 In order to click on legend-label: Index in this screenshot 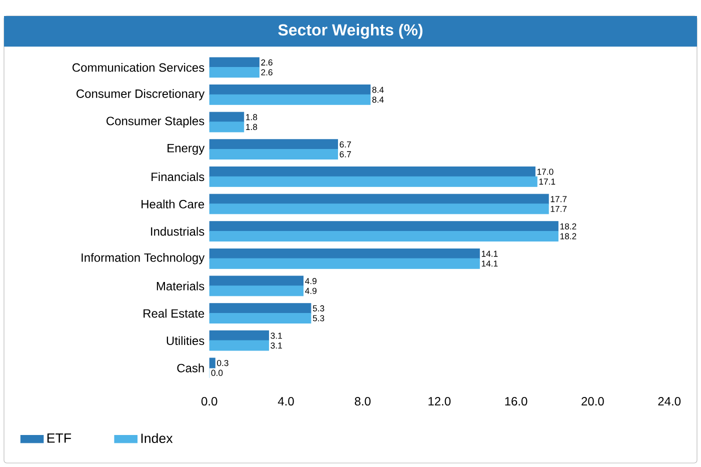, I will do `click(157, 438)`.